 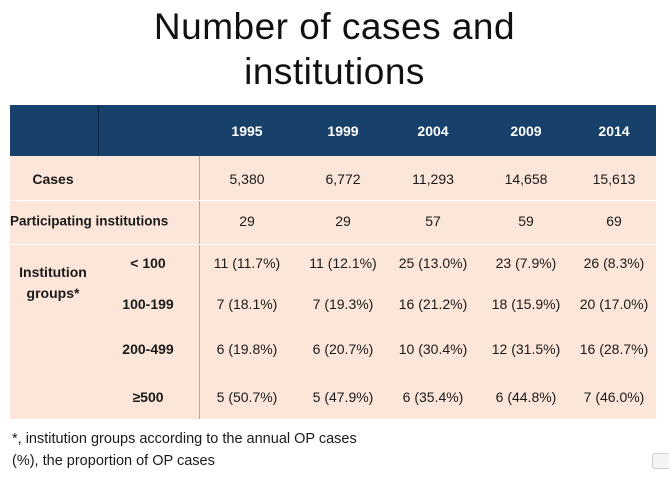 What do you see at coordinates (433, 349) in the screenshot?
I see `table-cell: 10 (30.4%)` at bounding box center [433, 349].